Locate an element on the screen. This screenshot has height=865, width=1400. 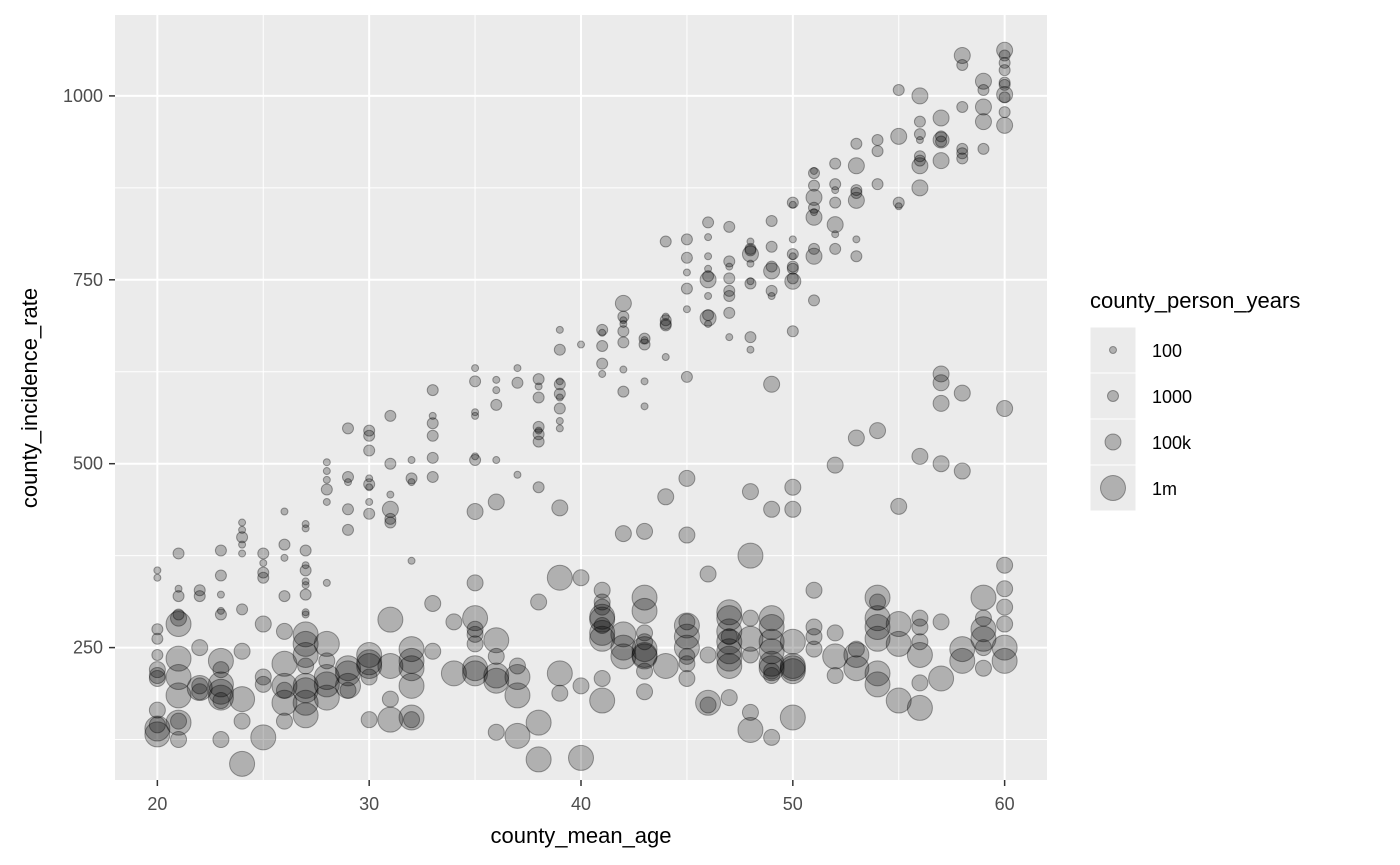
y-axis-title: county_incidence_rate is located at coordinates (29, 398).